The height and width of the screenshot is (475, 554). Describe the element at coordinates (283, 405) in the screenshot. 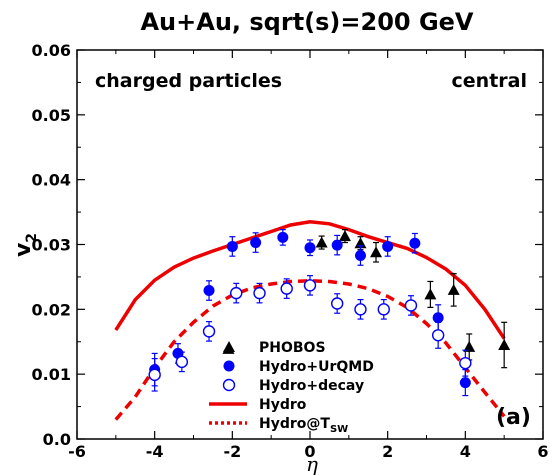

I see `legend-label: Hydro` at that location.